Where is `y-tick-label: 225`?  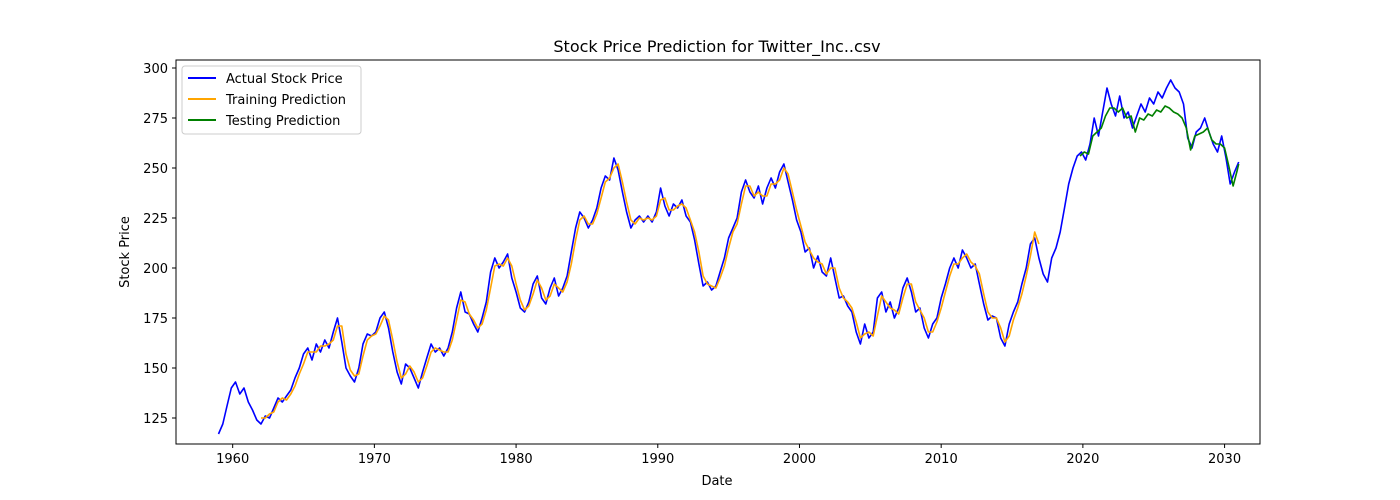
y-tick-label: 225 is located at coordinates (155, 219).